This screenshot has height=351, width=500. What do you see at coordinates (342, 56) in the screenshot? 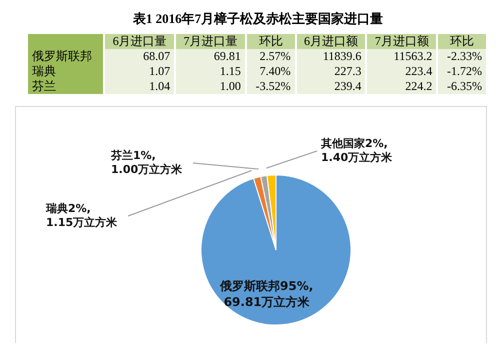
I see `text: 11839.6` at bounding box center [342, 56].